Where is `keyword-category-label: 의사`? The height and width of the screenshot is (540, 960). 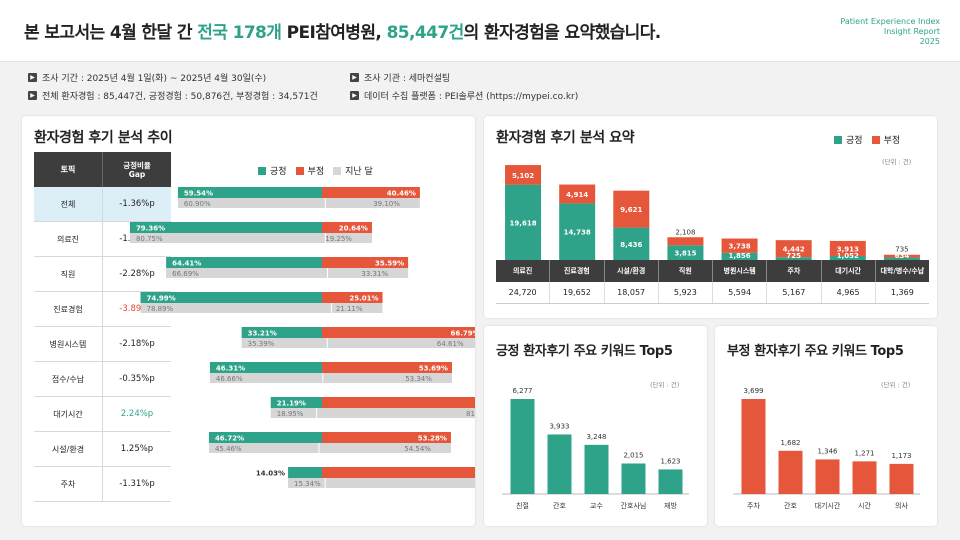 keyword-category-label: 의사 is located at coordinates (901, 505).